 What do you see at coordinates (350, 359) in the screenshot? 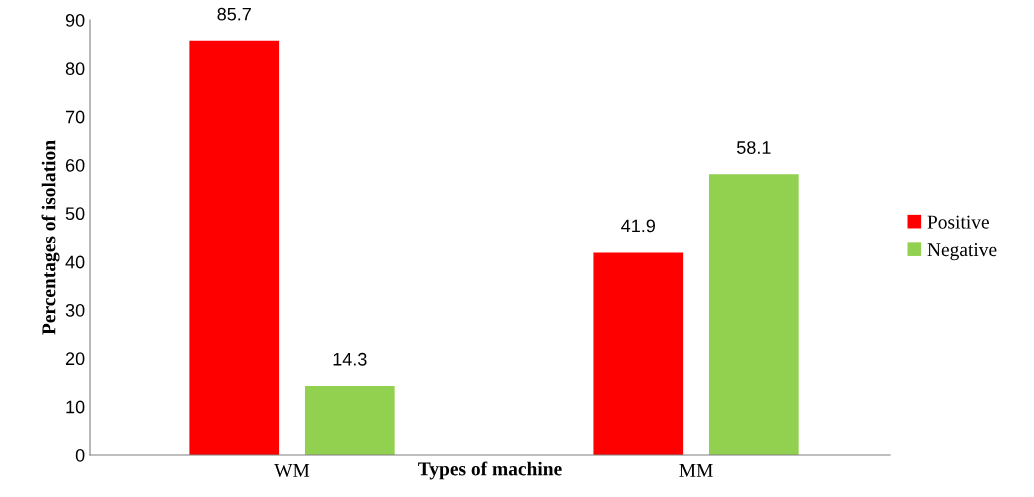
I see `data-label: 14.3` at bounding box center [350, 359].